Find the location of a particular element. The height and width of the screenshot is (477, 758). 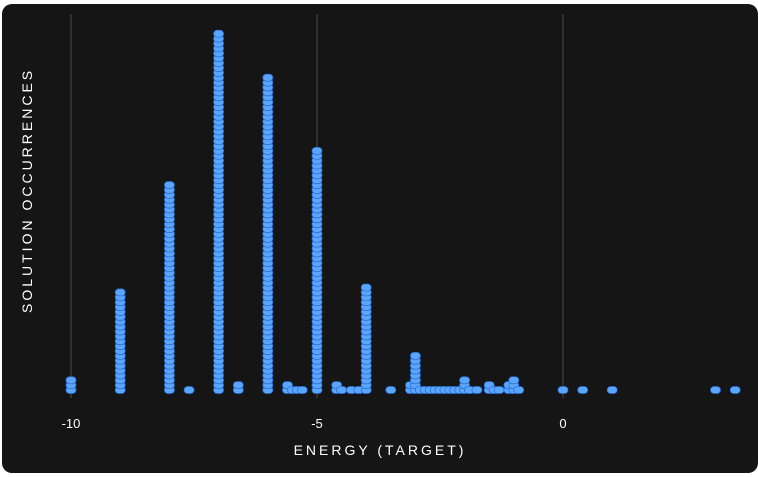

x-tick-label: -10 is located at coordinates (71, 423).